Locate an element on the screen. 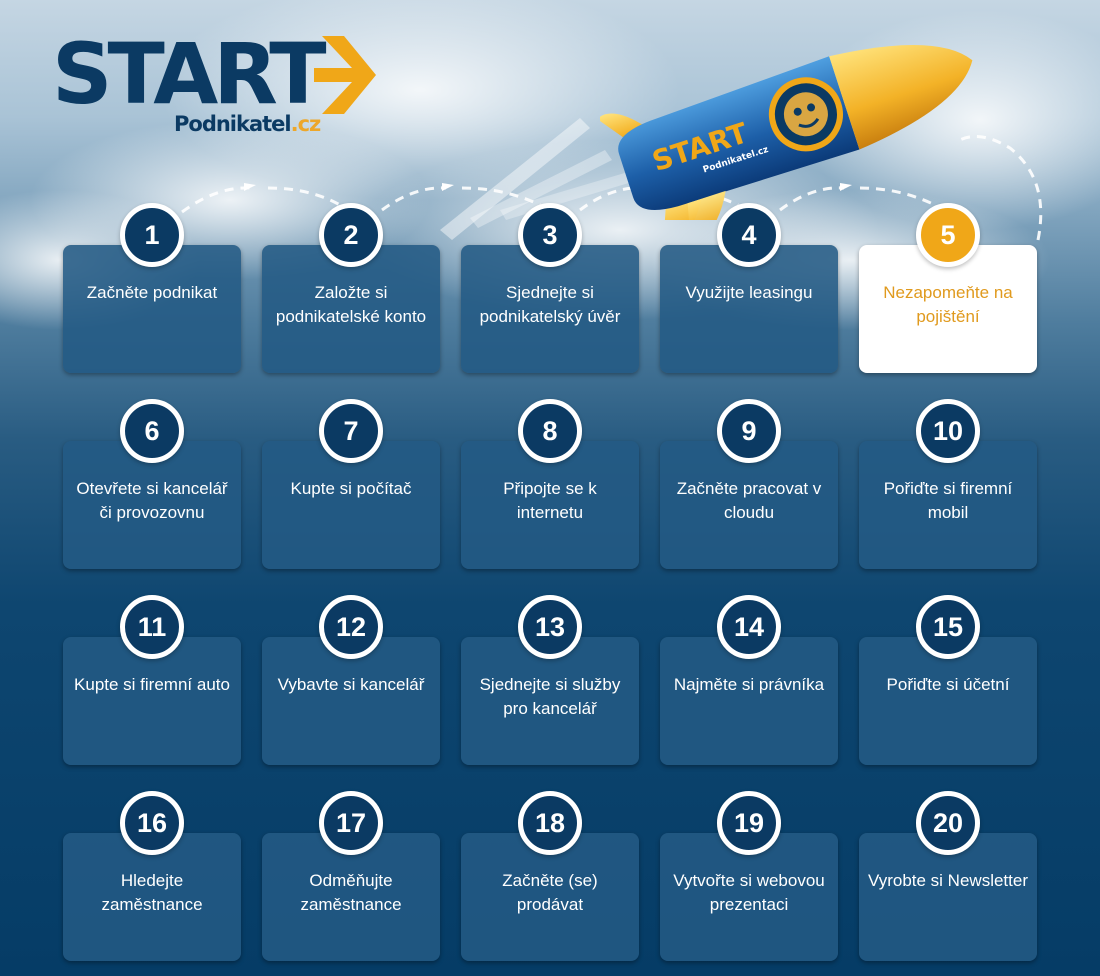 This screenshot has width=1100, height=976. logo-subtitle: Podnikatel.cz is located at coordinates (248, 124).